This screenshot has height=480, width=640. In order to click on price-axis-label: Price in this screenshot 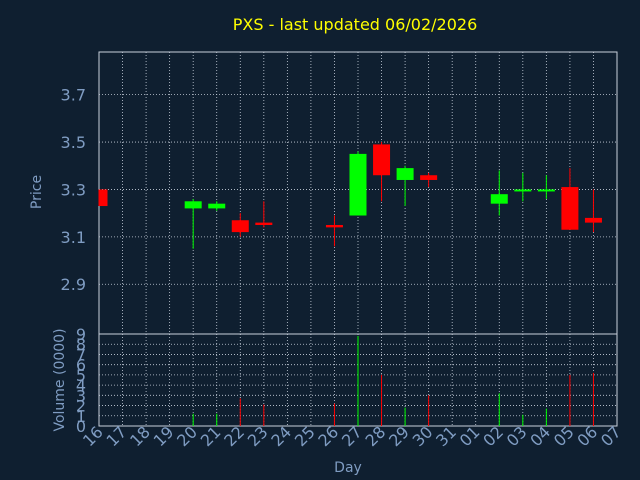, I will do `click(37, 192)`.